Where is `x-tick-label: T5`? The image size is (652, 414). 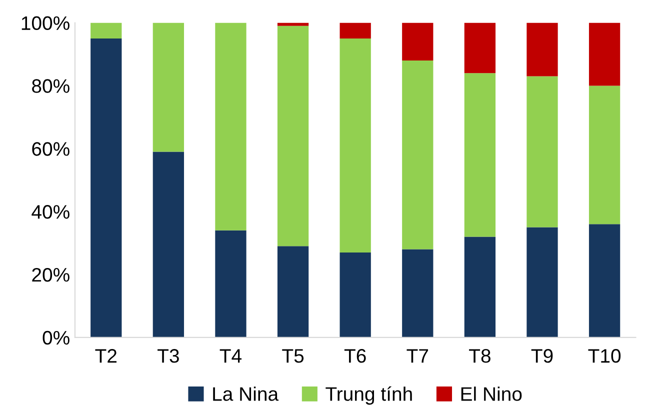
x-tick-label: T5 is located at coordinates (293, 356).